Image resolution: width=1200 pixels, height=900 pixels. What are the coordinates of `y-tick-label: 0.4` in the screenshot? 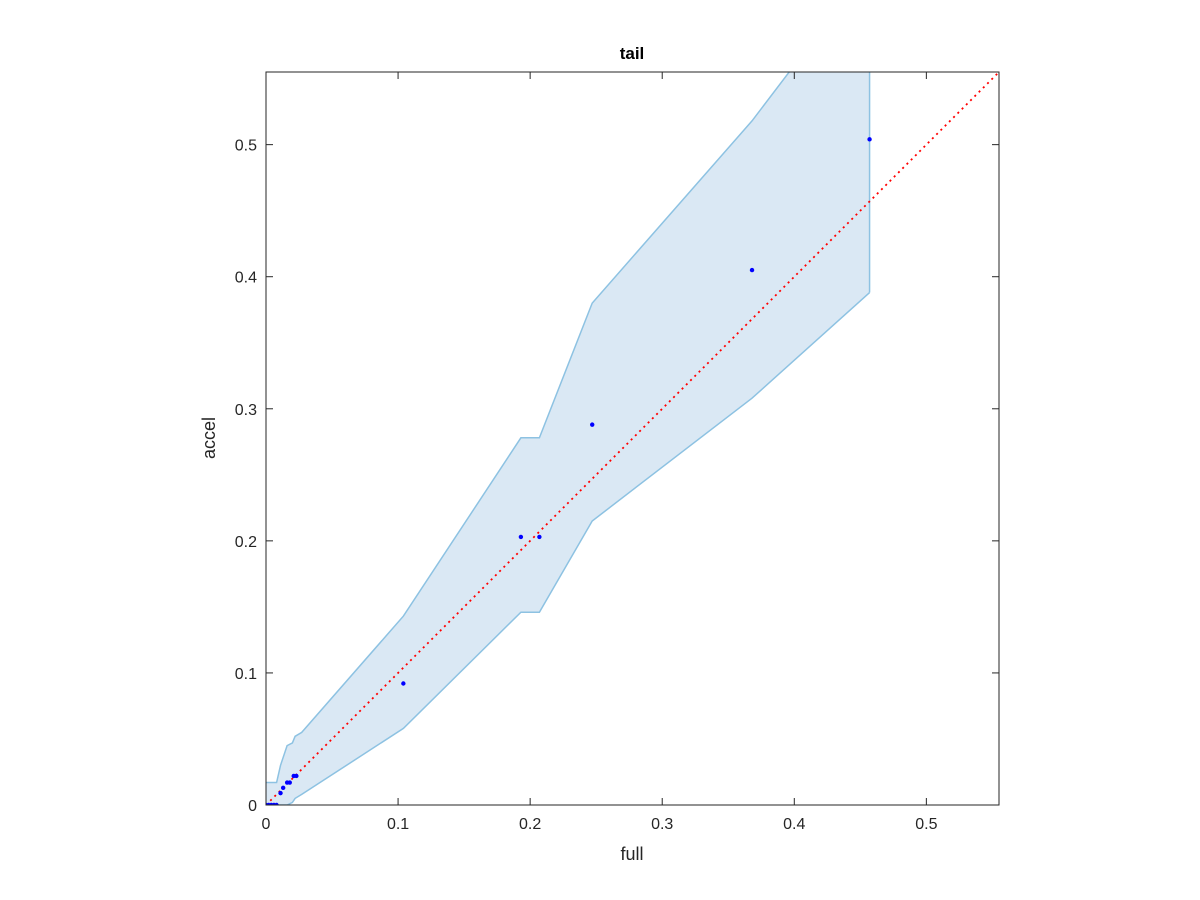 It's located at (246, 278).